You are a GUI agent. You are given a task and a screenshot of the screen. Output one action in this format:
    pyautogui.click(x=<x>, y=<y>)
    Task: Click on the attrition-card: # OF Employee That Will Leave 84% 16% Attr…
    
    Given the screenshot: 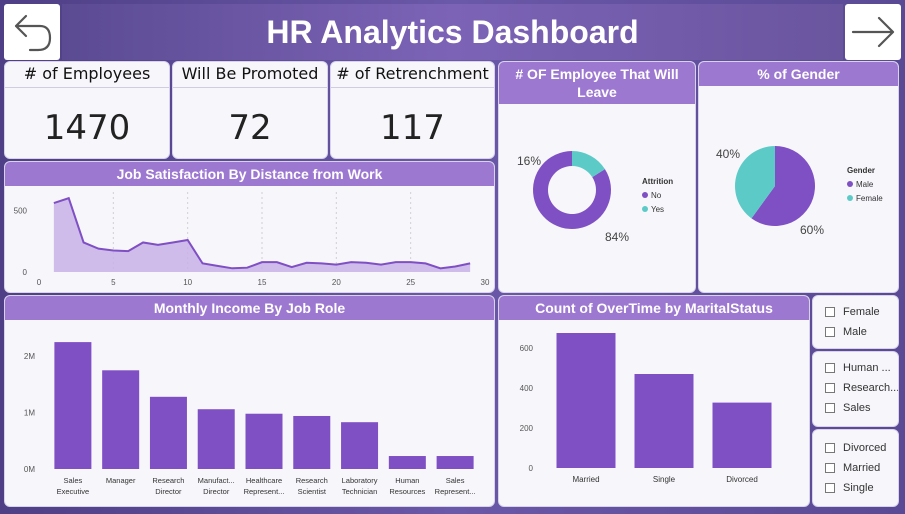 What is the action you would take?
    pyautogui.click(x=597, y=177)
    